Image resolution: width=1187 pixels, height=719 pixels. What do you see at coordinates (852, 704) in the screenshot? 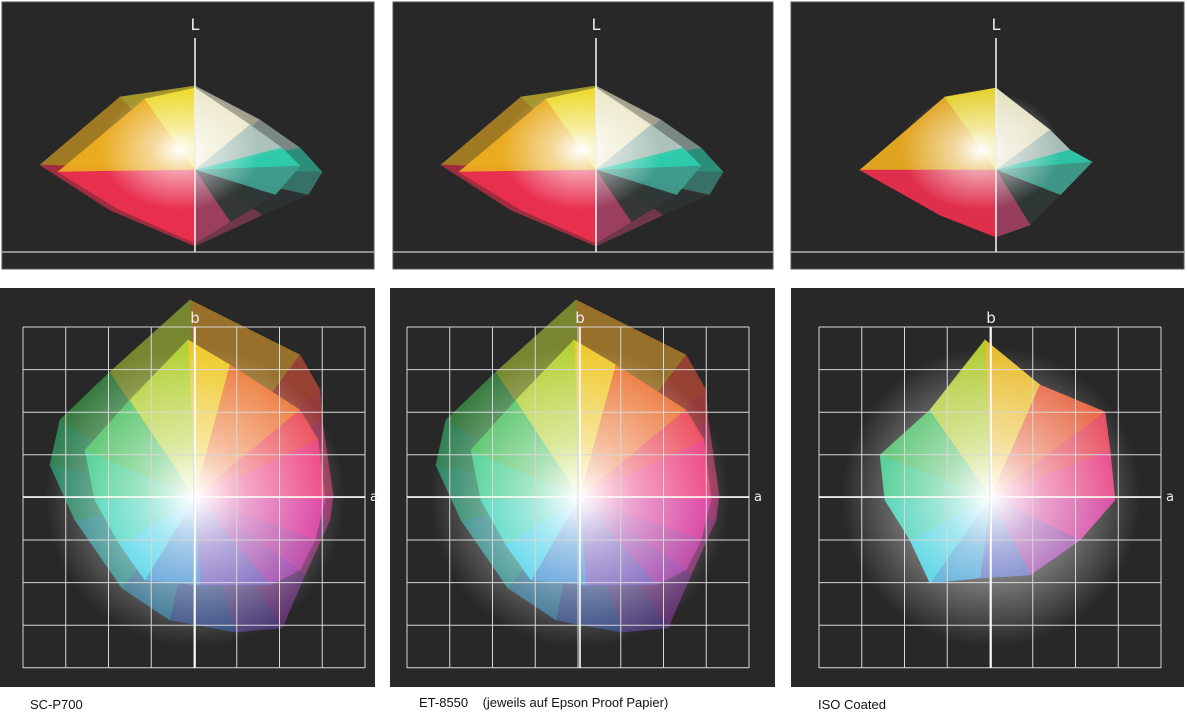
I see `caption-iso-coated: ISO Coated` at bounding box center [852, 704].